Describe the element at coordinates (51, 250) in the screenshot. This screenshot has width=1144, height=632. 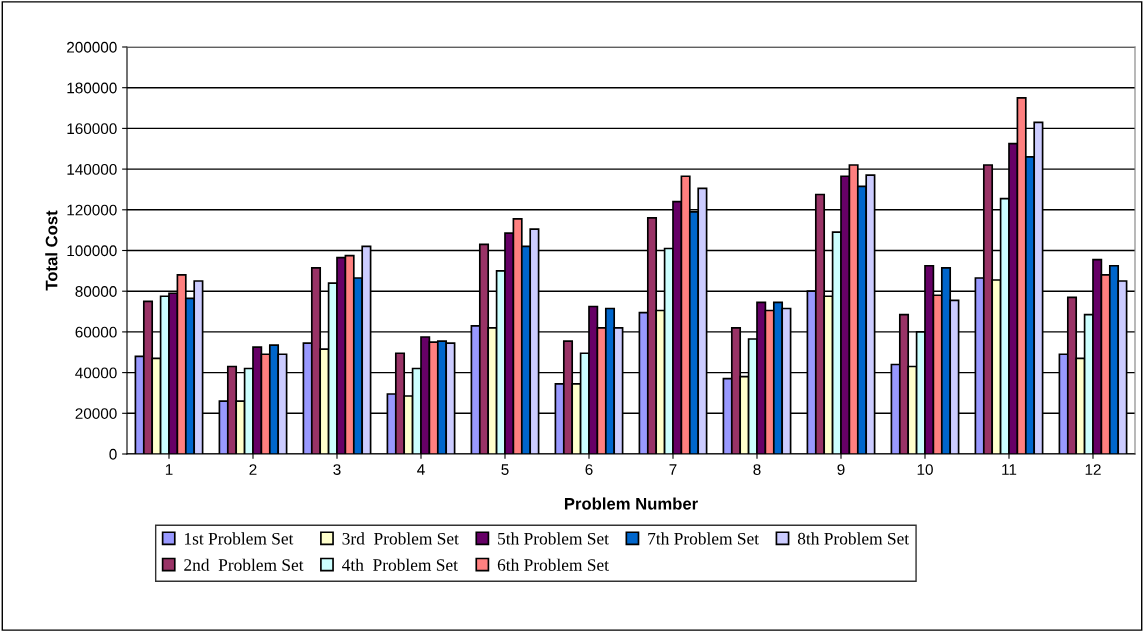
I see `y-axis-title: Total Cost` at that location.